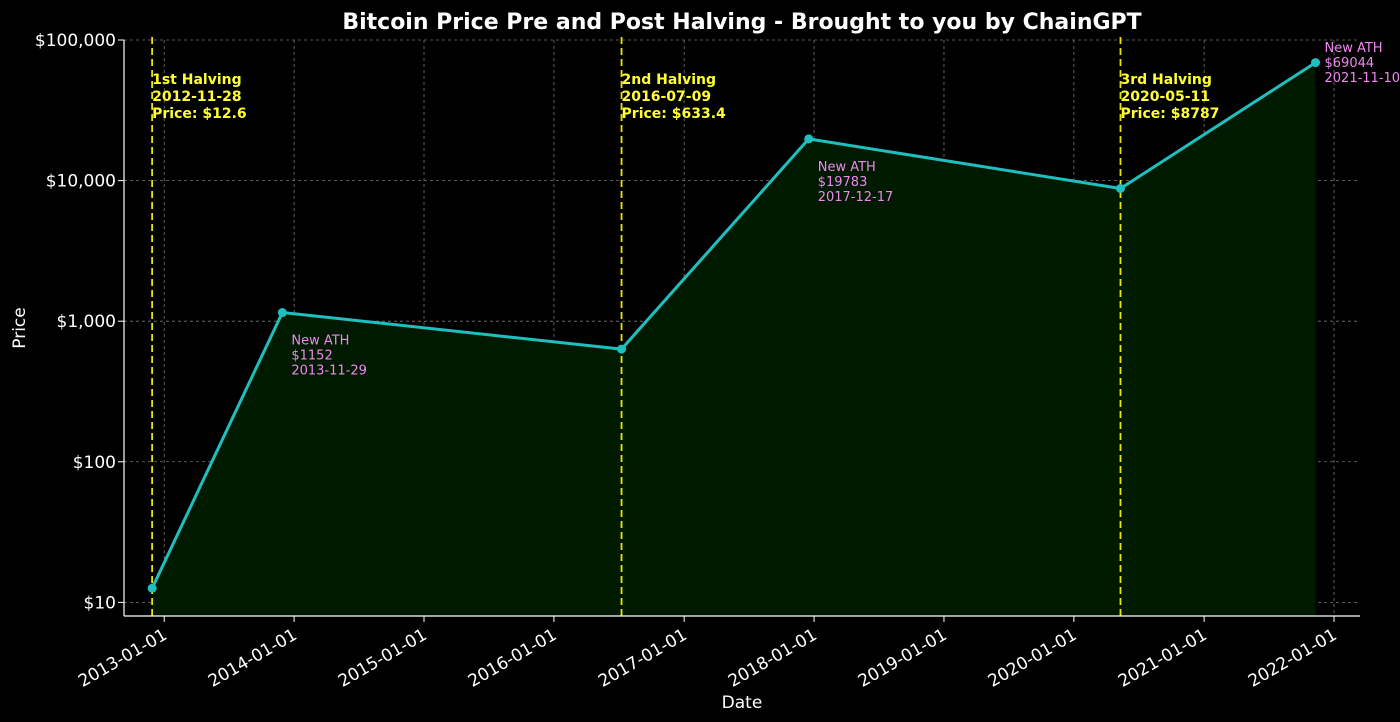  I want to click on ath-label: 2021-11-10, so click(1362, 78).